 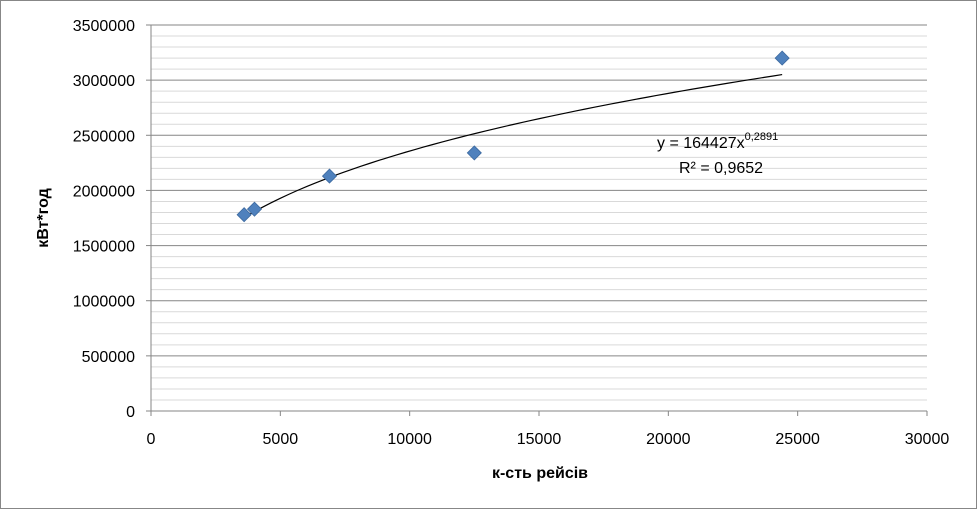 I want to click on x-tick-label: 15000, so click(x=539, y=439).